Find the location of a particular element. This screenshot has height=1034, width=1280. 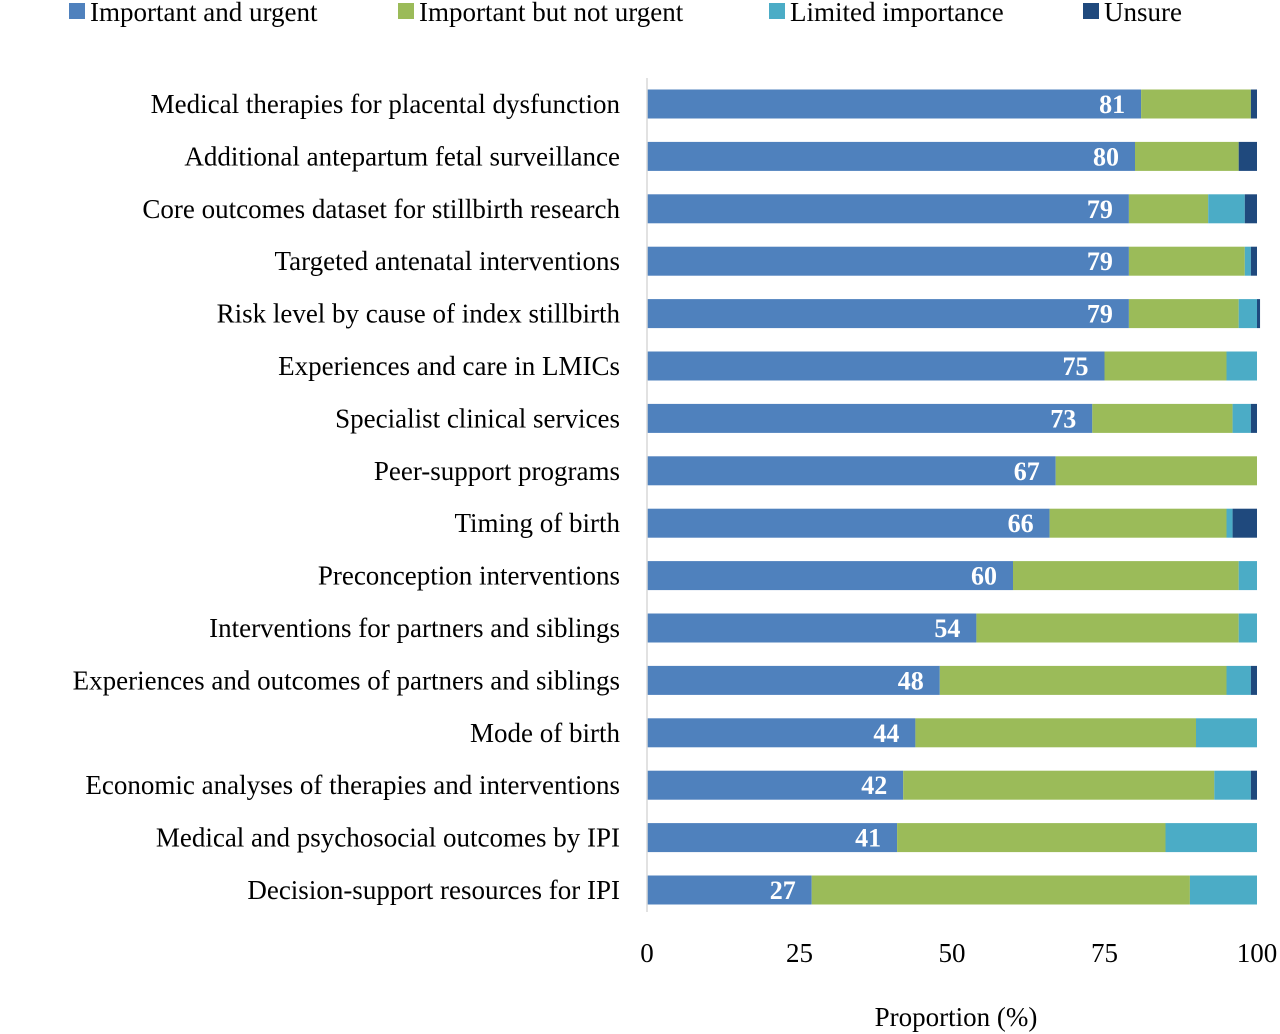

data-label: 81 is located at coordinates (1112, 104).